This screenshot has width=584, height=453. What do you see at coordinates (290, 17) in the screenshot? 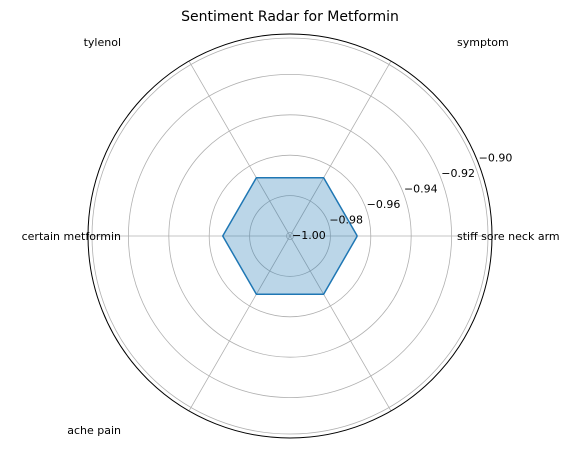
I see `chart-title: Sentiment Radar for Metformin` at bounding box center [290, 17].